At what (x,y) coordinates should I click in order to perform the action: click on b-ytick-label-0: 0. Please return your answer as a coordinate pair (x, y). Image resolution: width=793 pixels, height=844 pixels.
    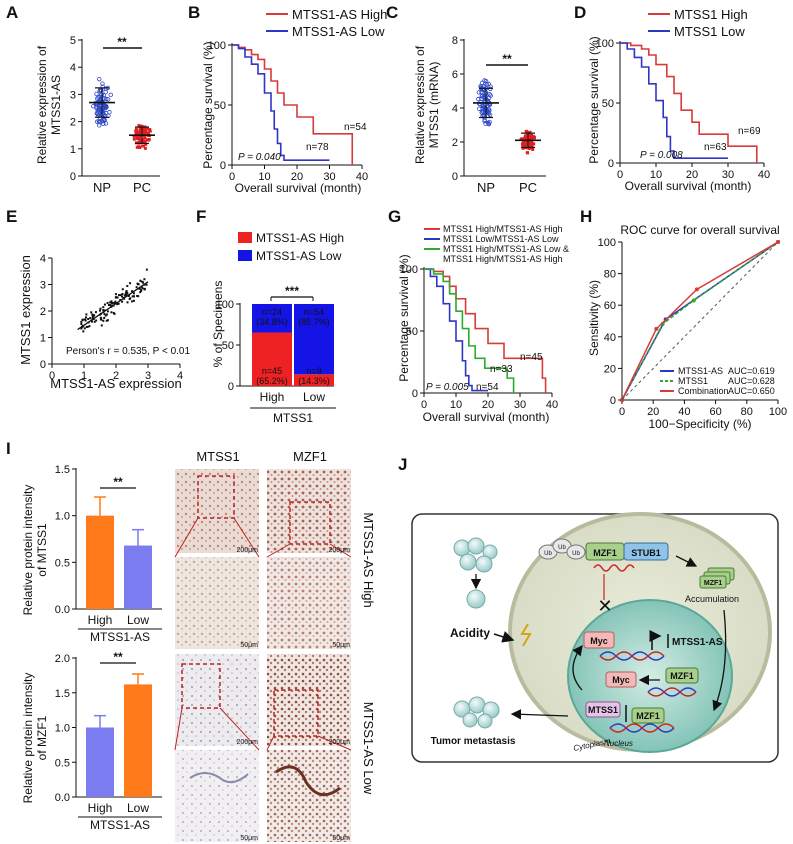
    Looking at the image, I should click on (223, 166).